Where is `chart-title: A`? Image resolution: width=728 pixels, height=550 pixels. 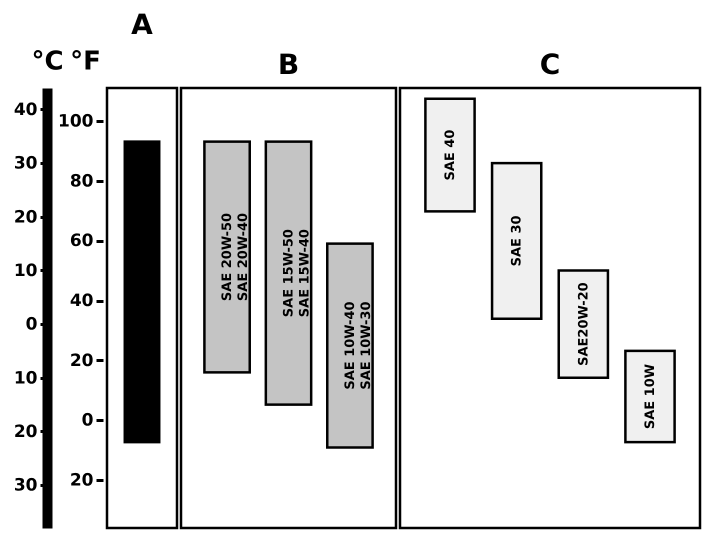
chart-title: A is located at coordinates (142, 24).